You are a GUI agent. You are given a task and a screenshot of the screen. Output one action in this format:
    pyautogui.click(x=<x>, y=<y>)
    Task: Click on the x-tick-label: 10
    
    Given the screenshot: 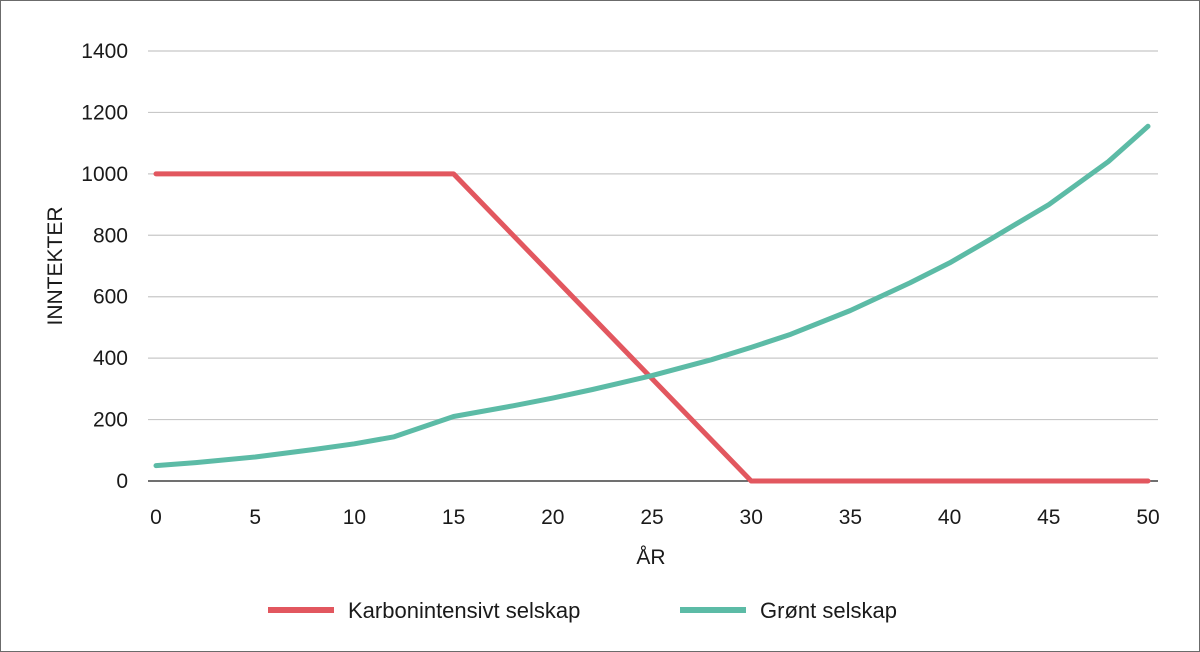 What is the action you would take?
    pyautogui.click(x=354, y=517)
    